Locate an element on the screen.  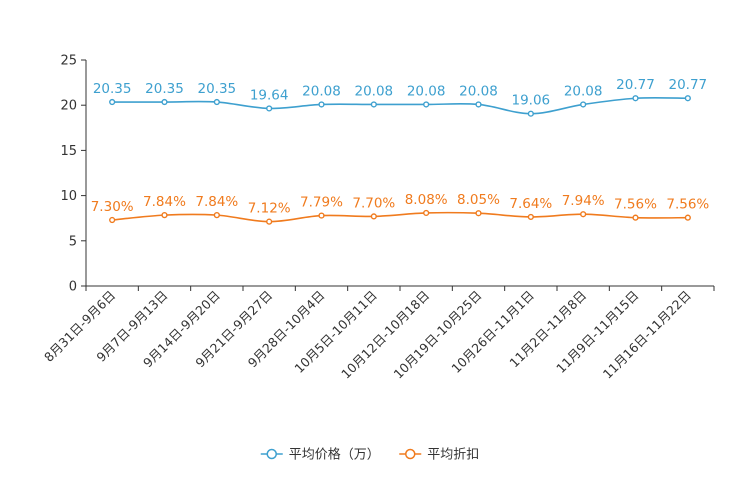
legend: 平均价格（万） 平均折扣 is located at coordinates (370, 455).